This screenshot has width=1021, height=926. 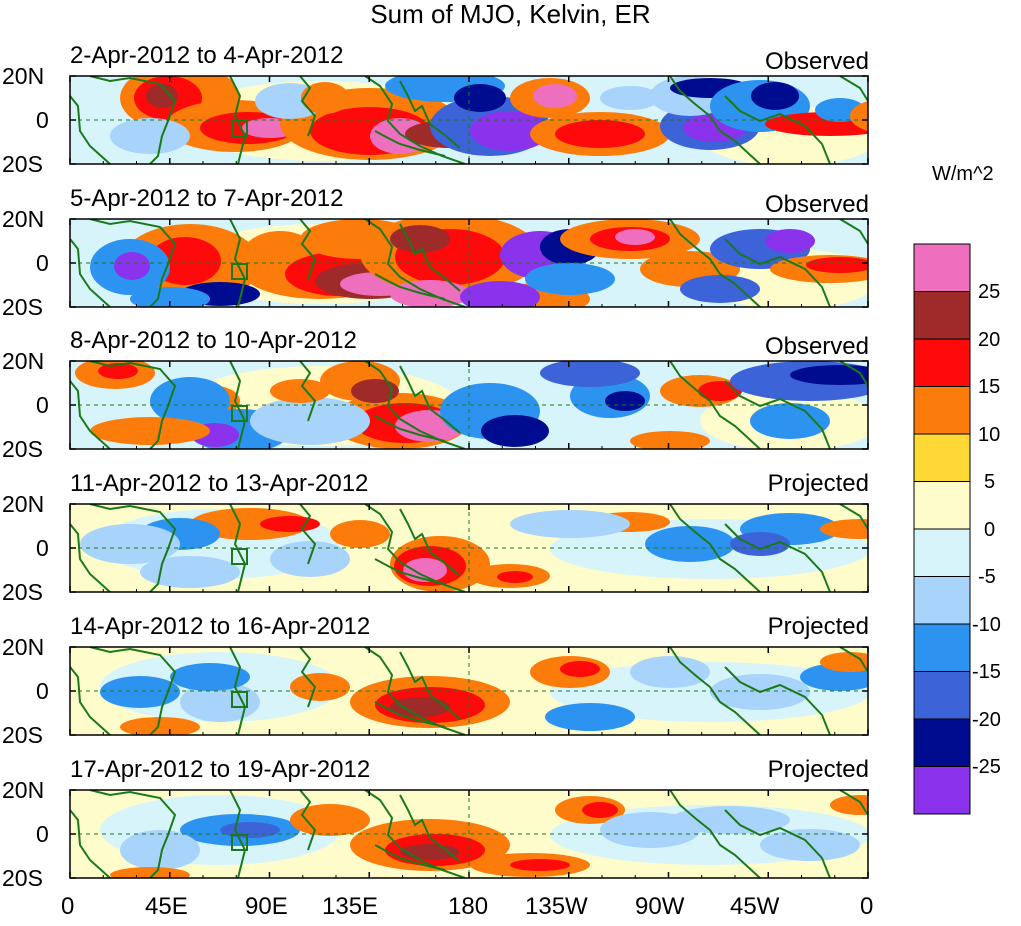 I want to click on panel-4-tag: Projected, so click(x=818, y=483).